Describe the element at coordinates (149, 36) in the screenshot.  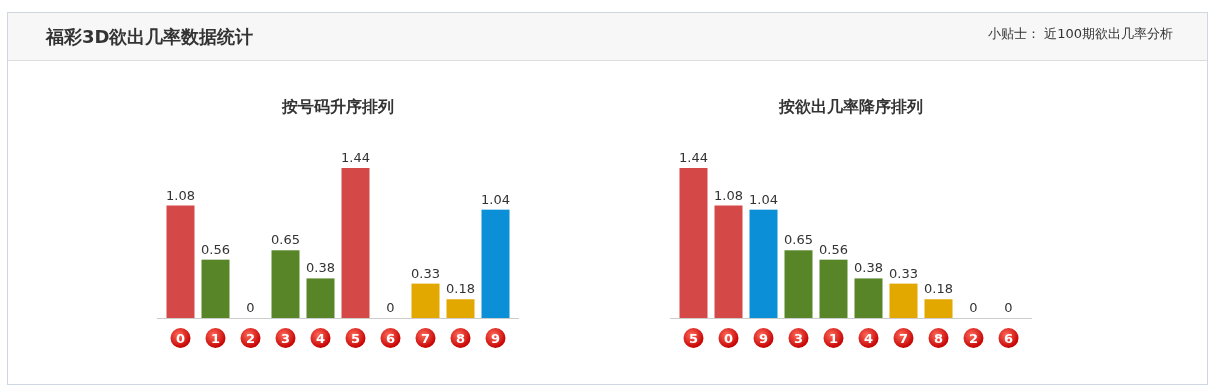
I see `text: 福彩3D欲出几率数据统计` at that location.